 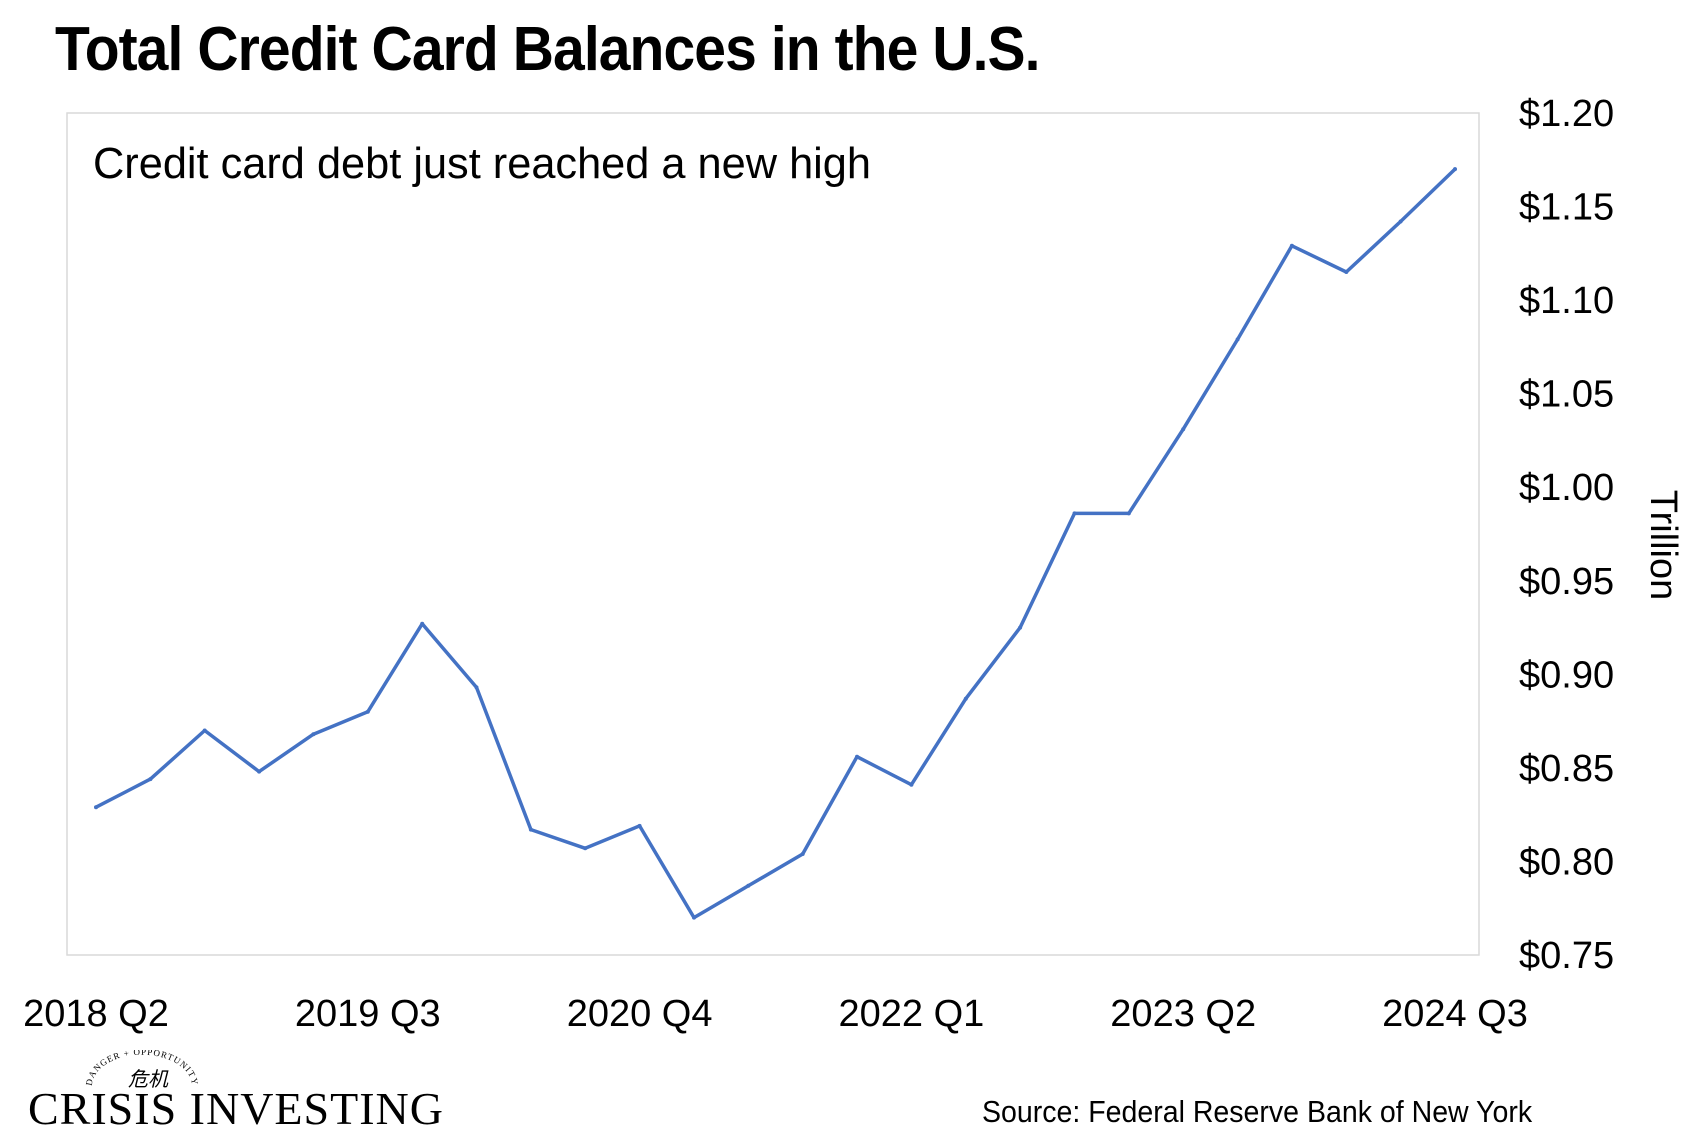 I want to click on crisis-investing-logo: DANGER + OPPORTUNITY 危机 CRISIS INVESTING, so click(x=238, y=1092).